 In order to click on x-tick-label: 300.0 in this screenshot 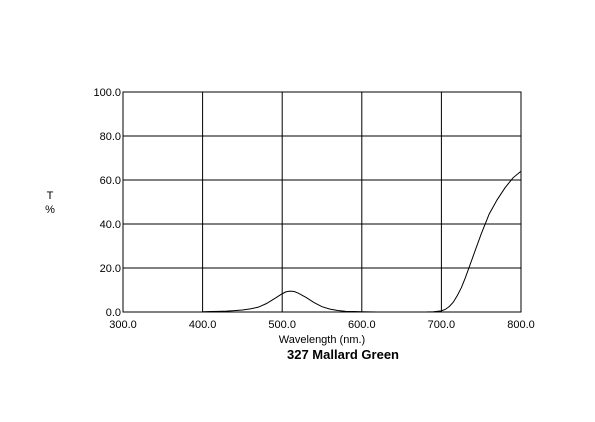, I will do `click(123, 325)`.